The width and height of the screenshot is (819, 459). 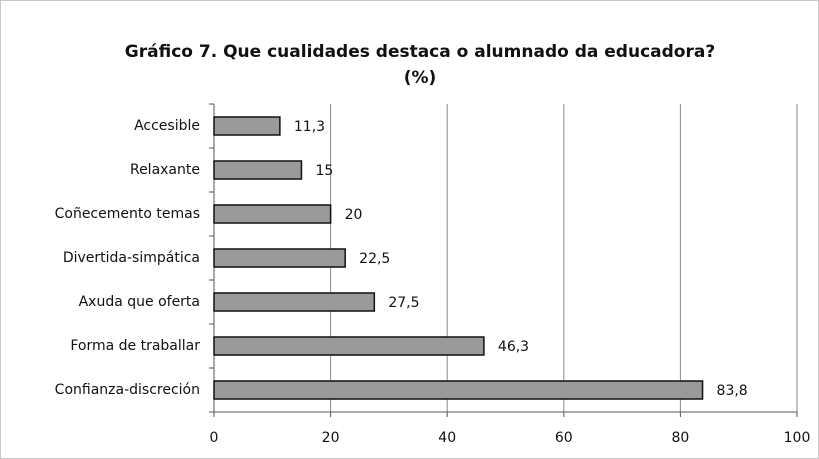 What do you see at coordinates (732, 391) in the screenshot?
I see `data-label: 83,8` at bounding box center [732, 391].